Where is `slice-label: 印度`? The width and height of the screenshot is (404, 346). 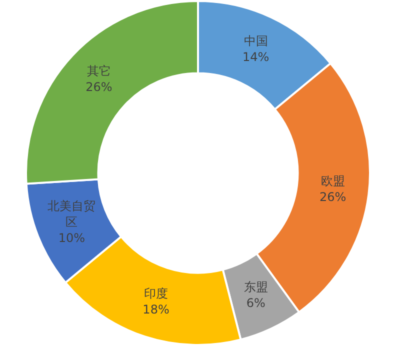
slice-label: 印度 is located at coordinates (156, 293).